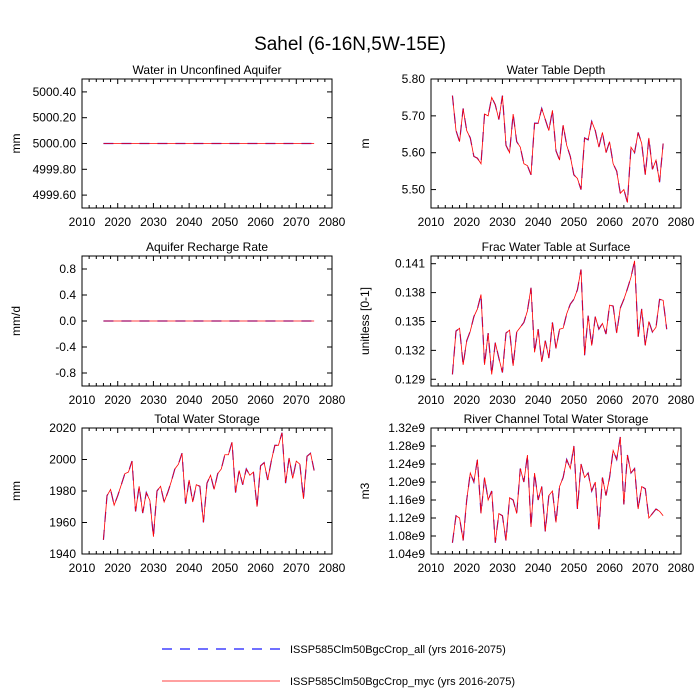 This screenshot has width=700, height=700. What do you see at coordinates (350, 44) in the screenshot?
I see `figure-title: Sahel (6-16N,5W-15E)` at bounding box center [350, 44].